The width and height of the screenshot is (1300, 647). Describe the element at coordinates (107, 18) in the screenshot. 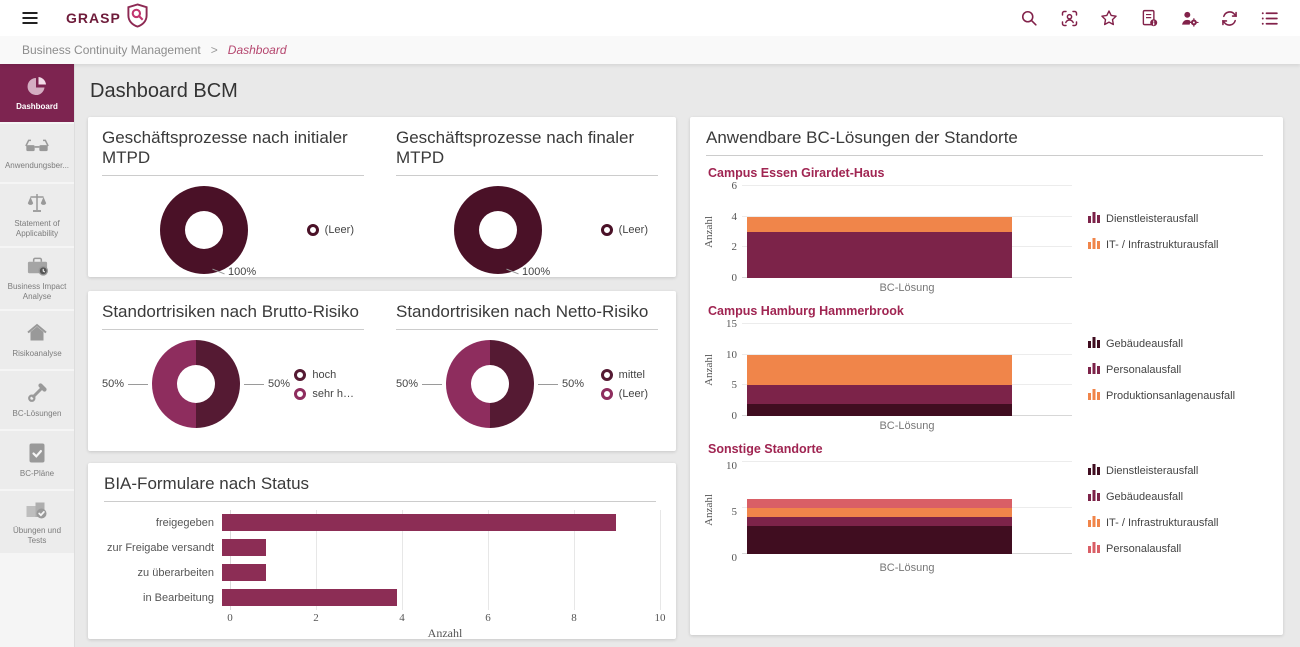

I see `brand-logo: GRASP` at that location.